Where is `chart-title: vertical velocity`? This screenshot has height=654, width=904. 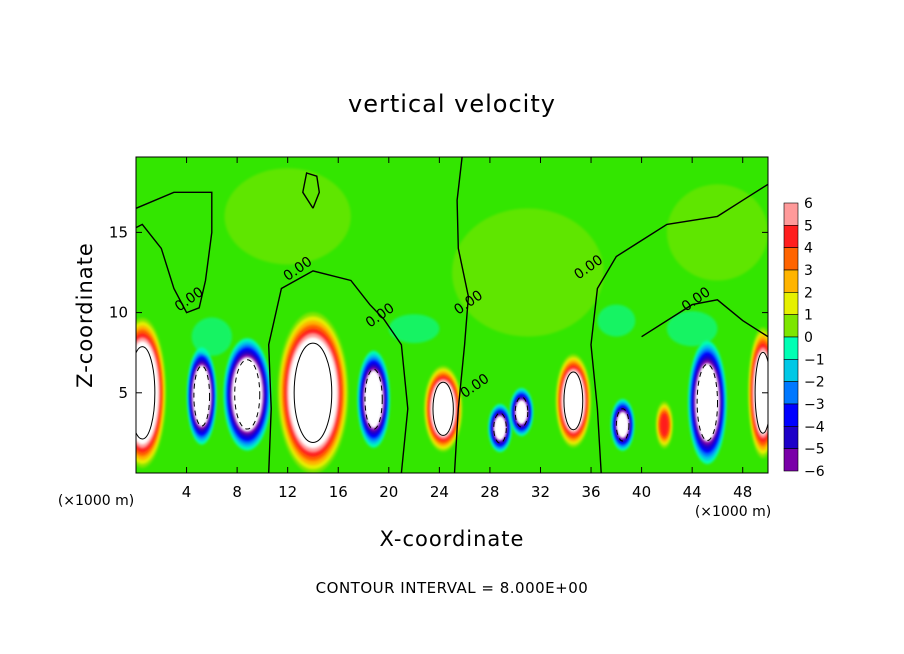 chart-title: vertical velocity is located at coordinates (452, 104).